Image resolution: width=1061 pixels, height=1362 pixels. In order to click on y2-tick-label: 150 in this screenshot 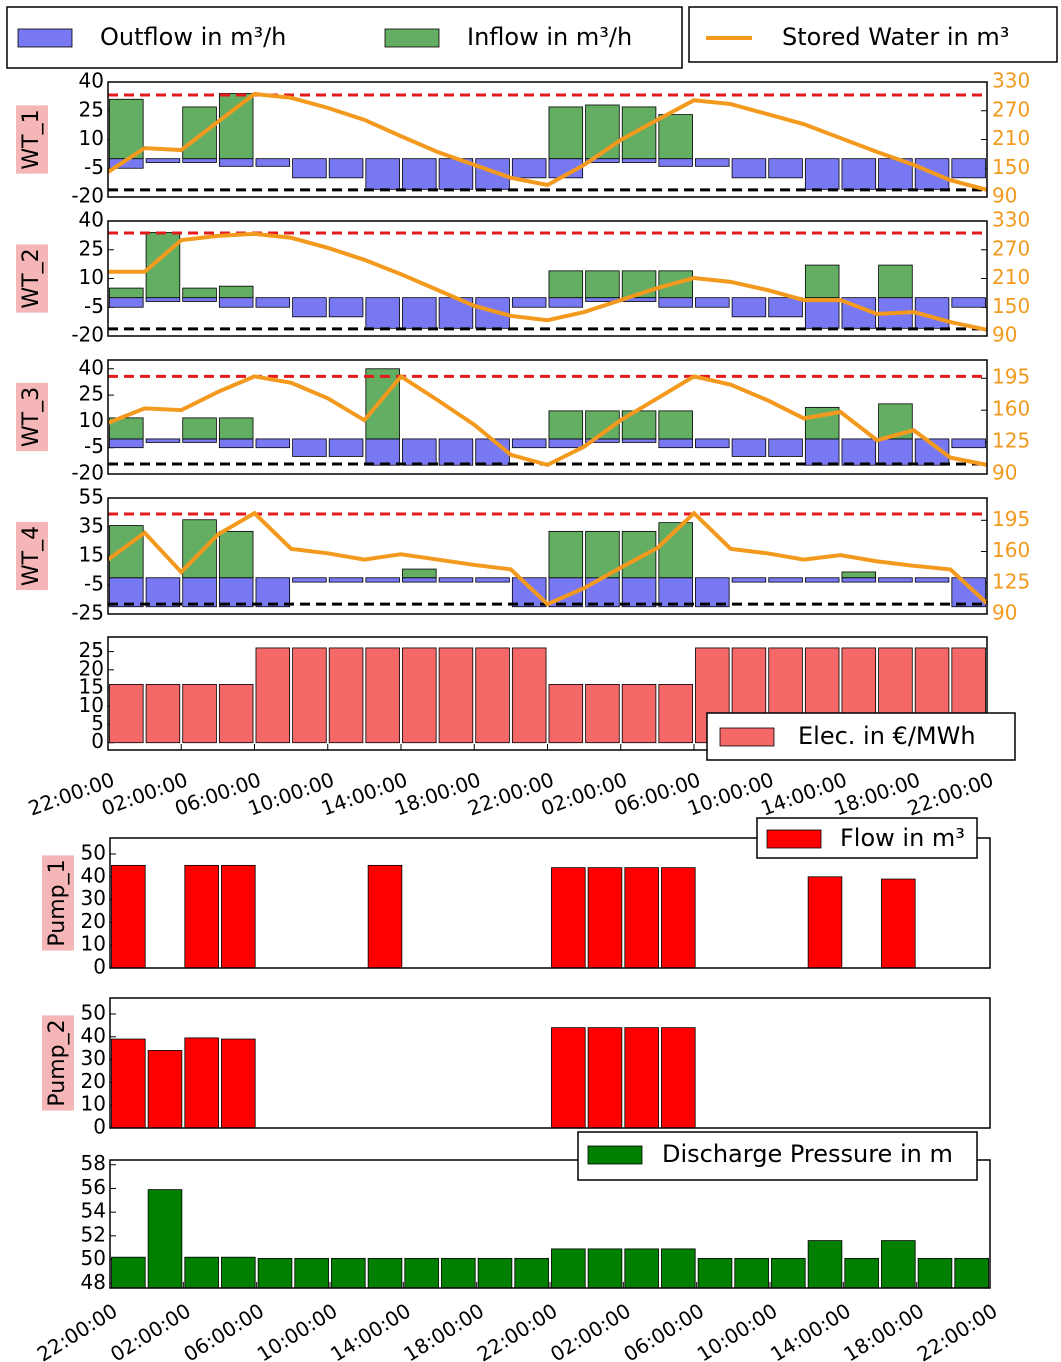, I will do `click(1011, 306)`.